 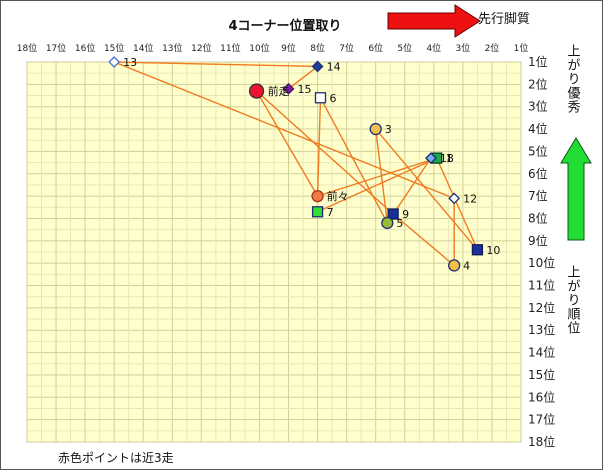 What do you see at coordinates (538, 150) in the screenshot?
I see `y-tick-label: 5位` at bounding box center [538, 150].